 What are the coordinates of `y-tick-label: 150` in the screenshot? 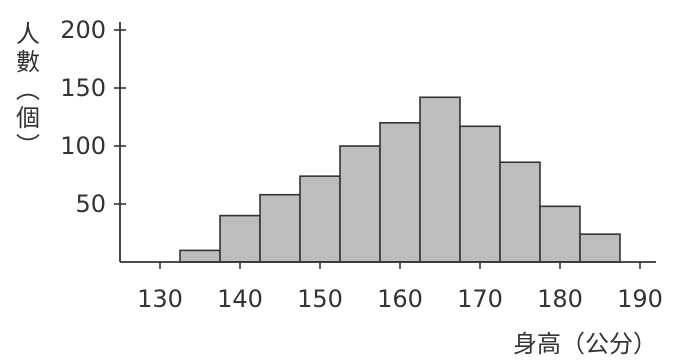 It's located at (83, 88).